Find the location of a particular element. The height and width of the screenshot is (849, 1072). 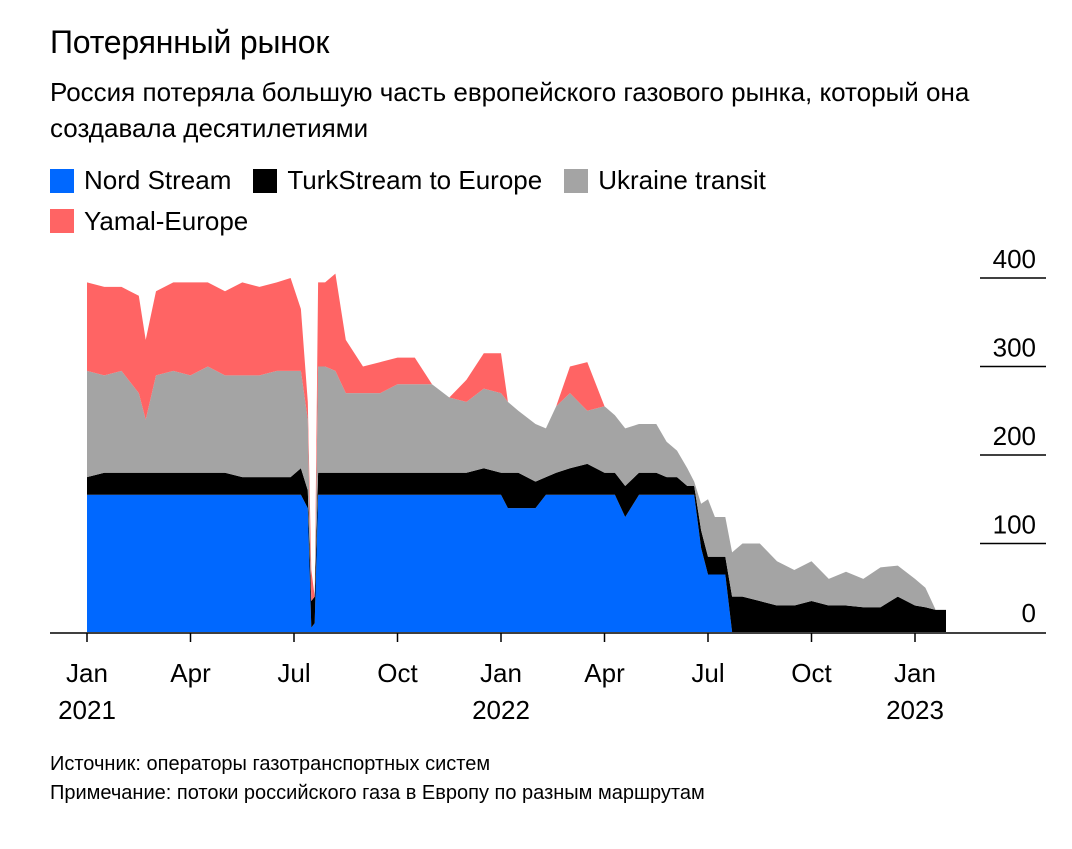

legend-item-ukraine-transit: Ukraine transit is located at coordinates (665, 180).